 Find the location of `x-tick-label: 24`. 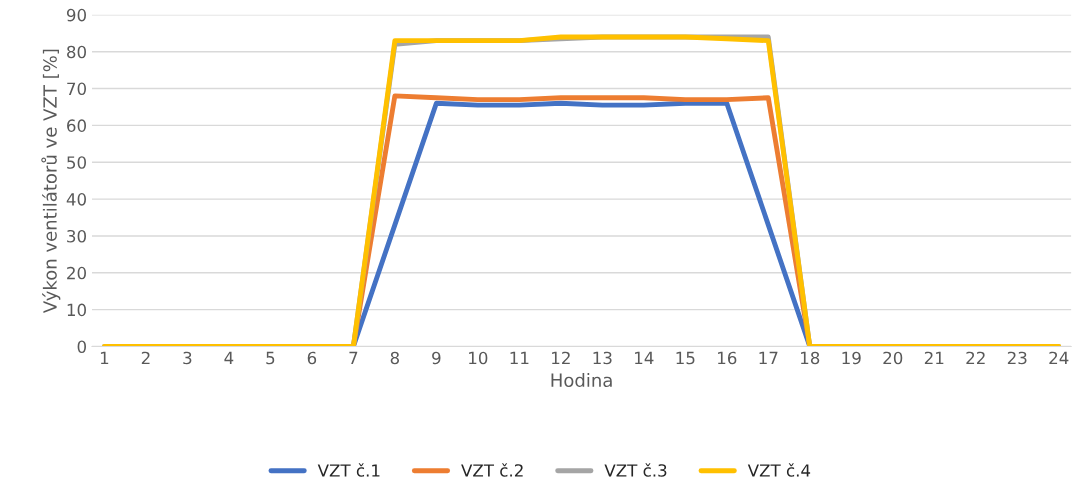

x-tick-label: 24 is located at coordinates (1059, 358).